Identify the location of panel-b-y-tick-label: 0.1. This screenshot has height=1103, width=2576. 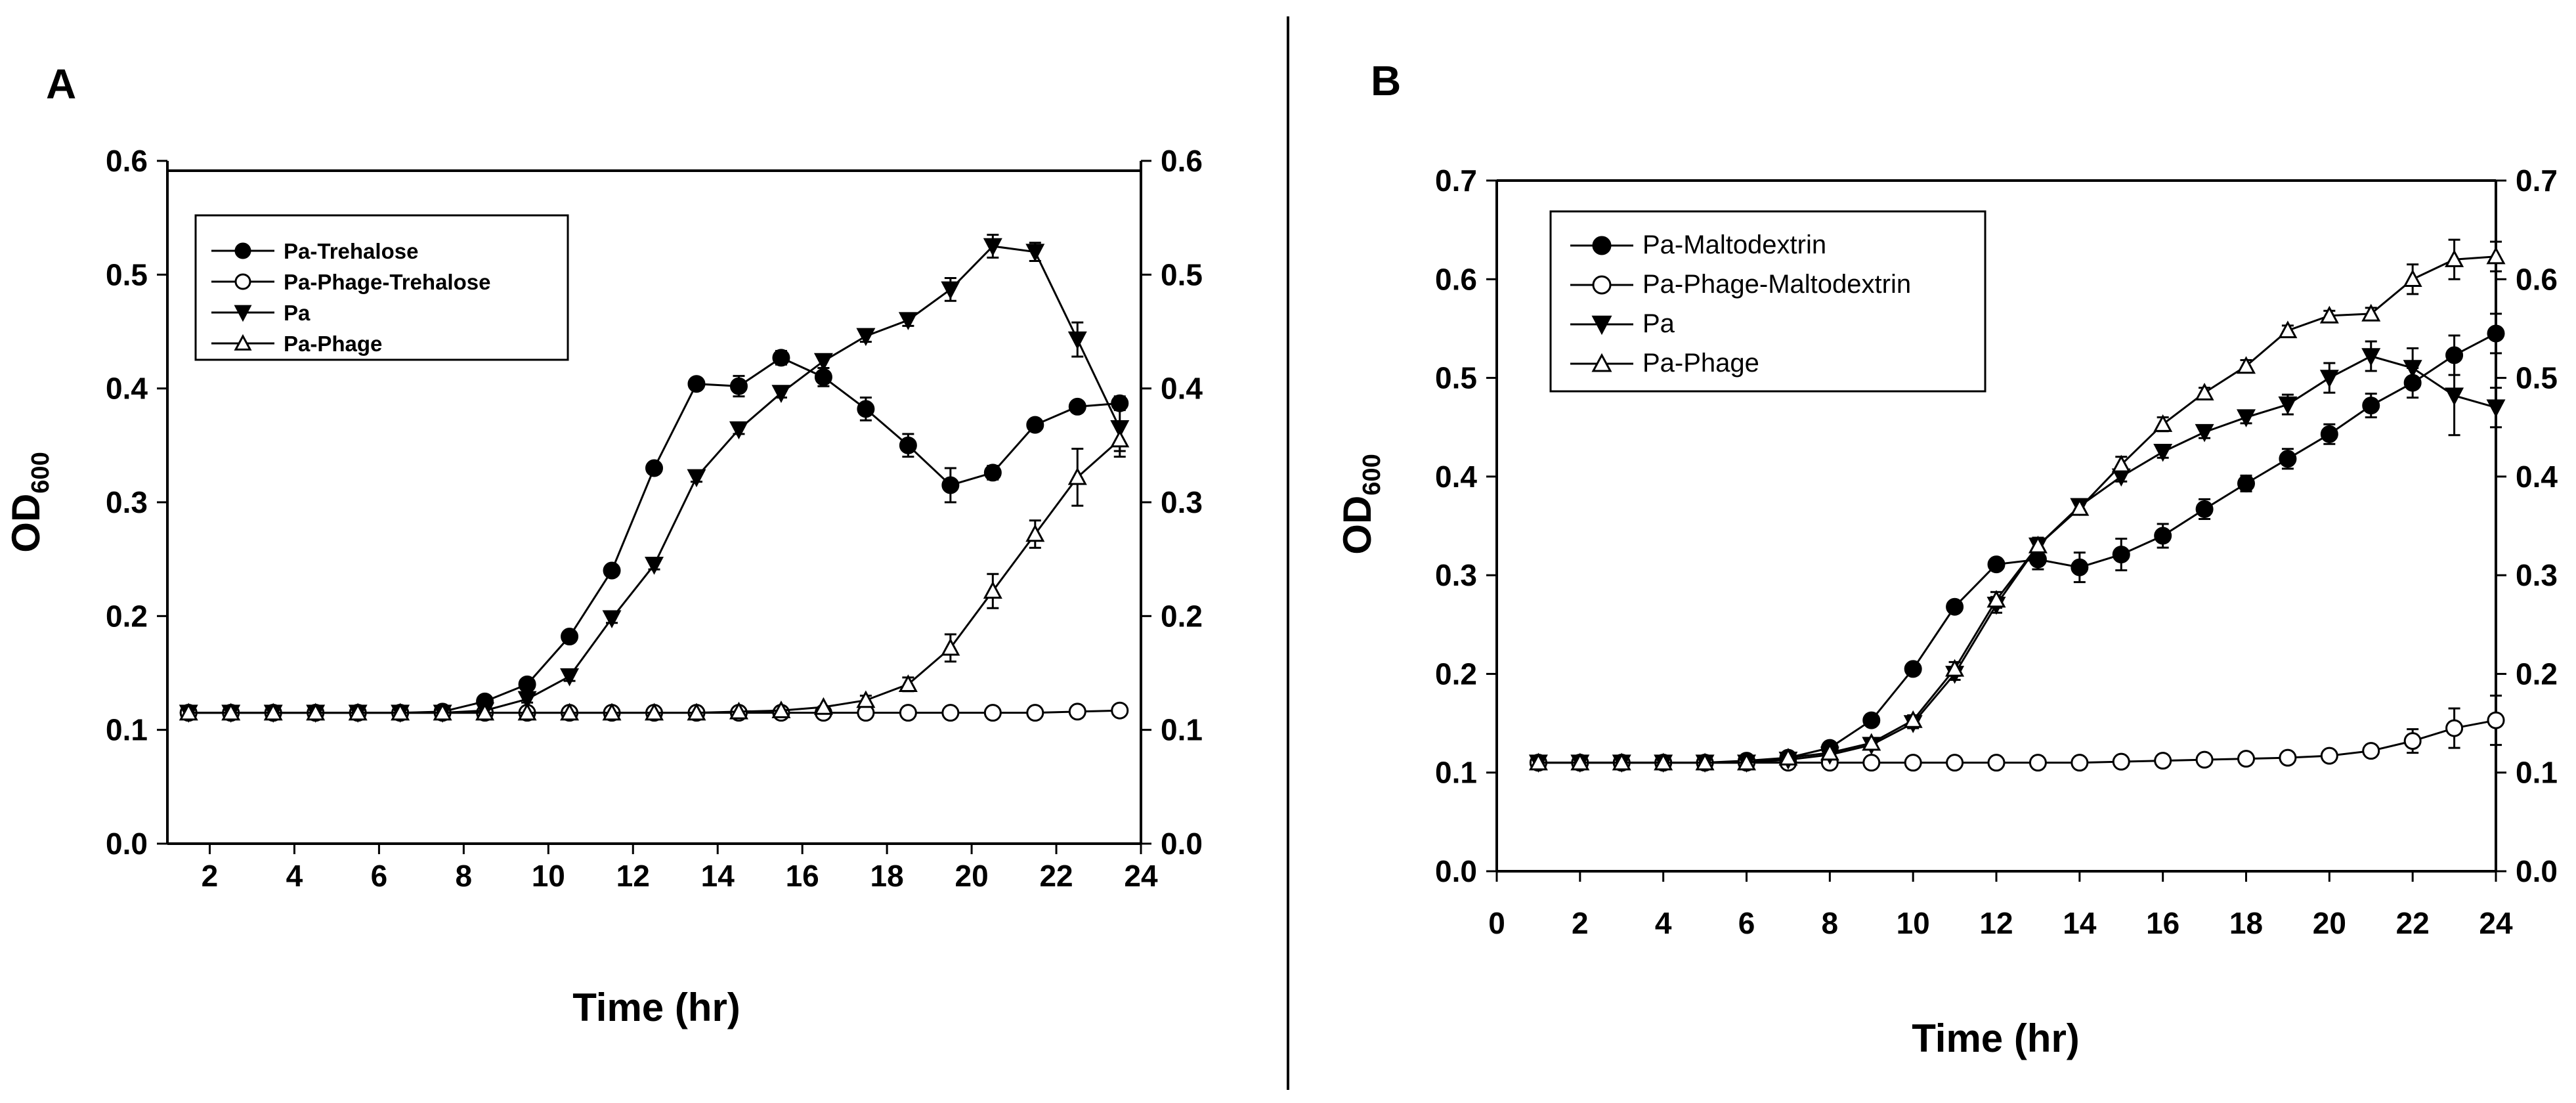
(1456, 773).